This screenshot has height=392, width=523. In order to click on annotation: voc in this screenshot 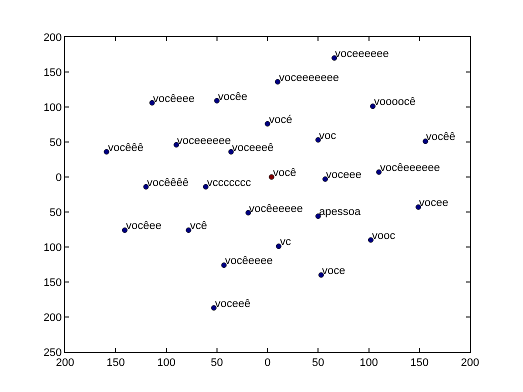, I will do `click(328, 136)`.